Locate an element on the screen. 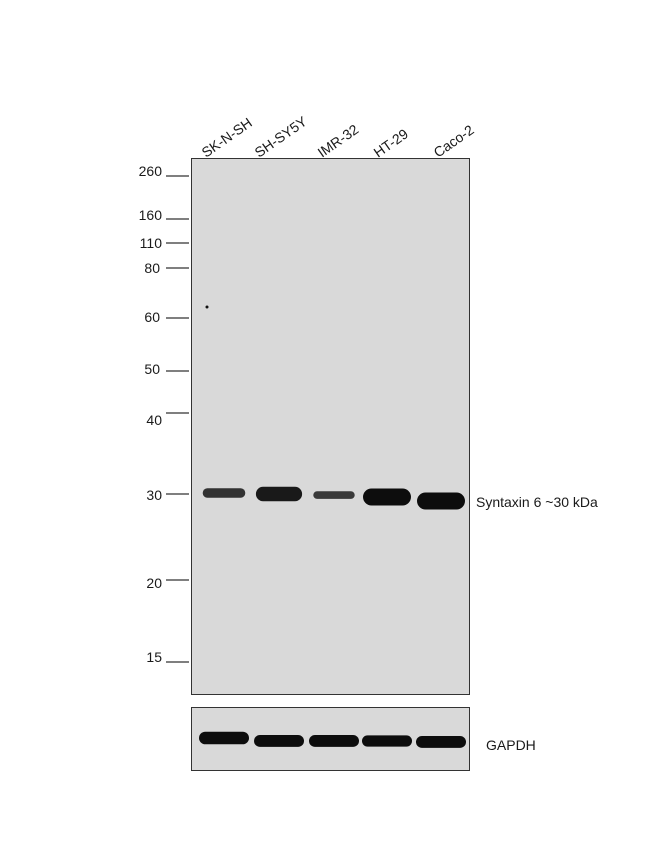 The width and height of the screenshot is (650, 862). mw-label-260: 260 is located at coordinates (151, 171).